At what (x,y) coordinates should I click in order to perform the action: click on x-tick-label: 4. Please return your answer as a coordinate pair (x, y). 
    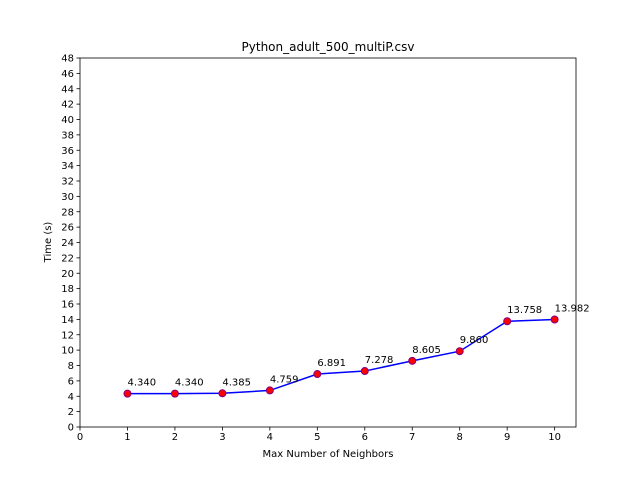
    Looking at the image, I should click on (270, 437).